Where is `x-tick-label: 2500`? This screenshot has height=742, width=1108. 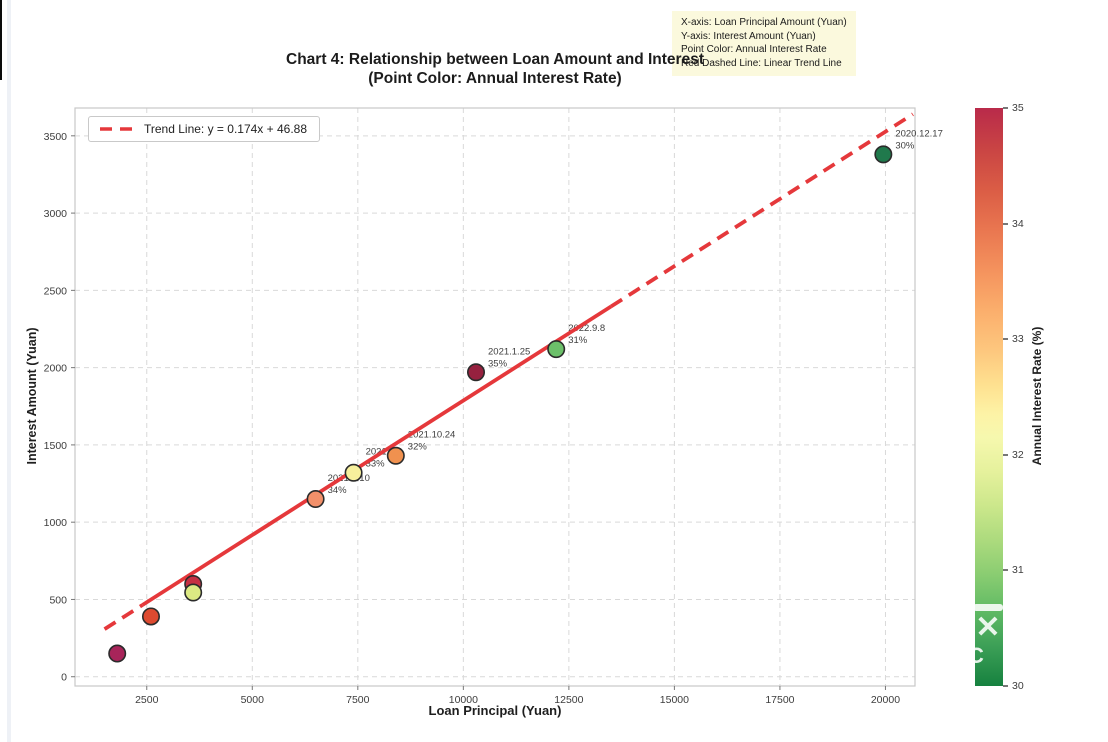 x-tick-label: 2500 is located at coordinates (147, 700).